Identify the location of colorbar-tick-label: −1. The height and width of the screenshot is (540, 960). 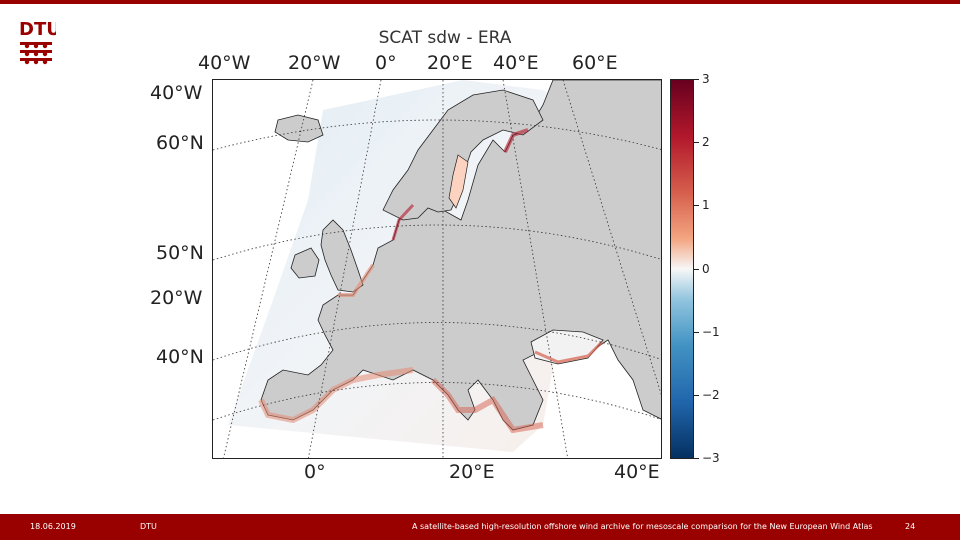
(711, 331).